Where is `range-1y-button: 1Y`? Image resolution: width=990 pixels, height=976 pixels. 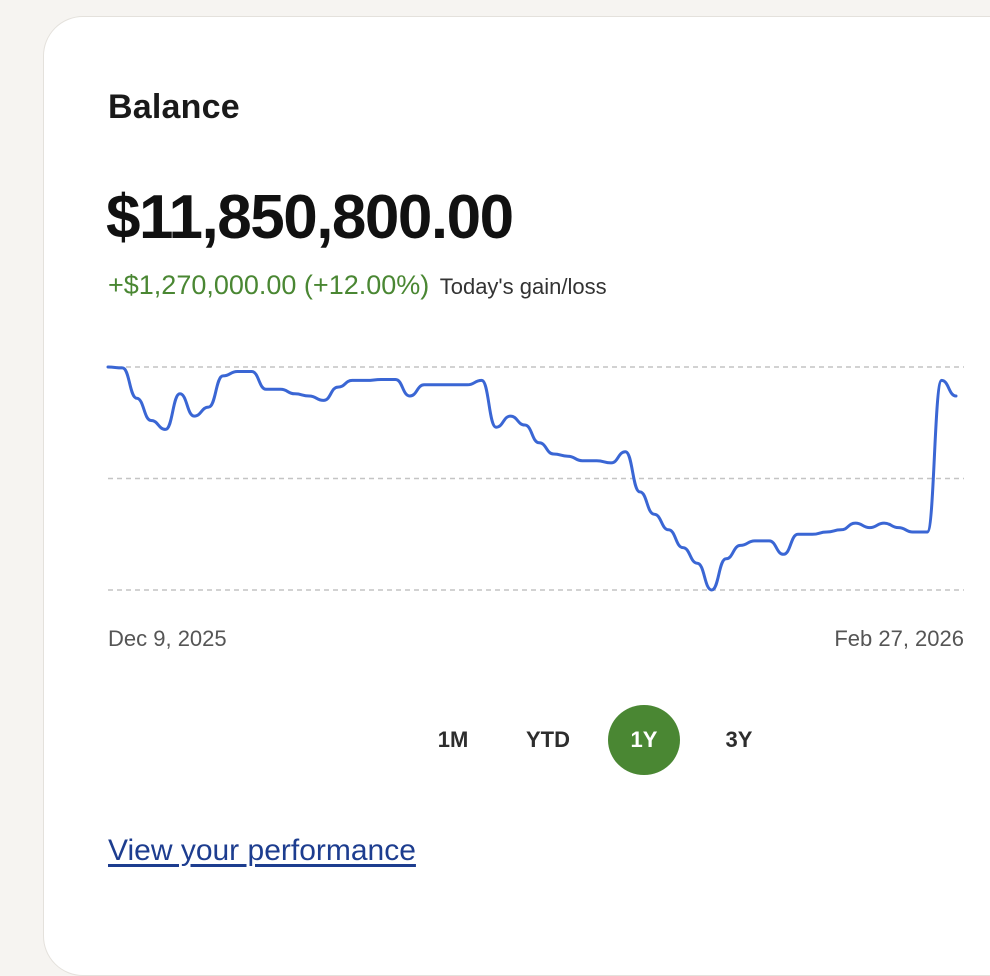
range-1y-button: 1Y is located at coordinates (644, 740).